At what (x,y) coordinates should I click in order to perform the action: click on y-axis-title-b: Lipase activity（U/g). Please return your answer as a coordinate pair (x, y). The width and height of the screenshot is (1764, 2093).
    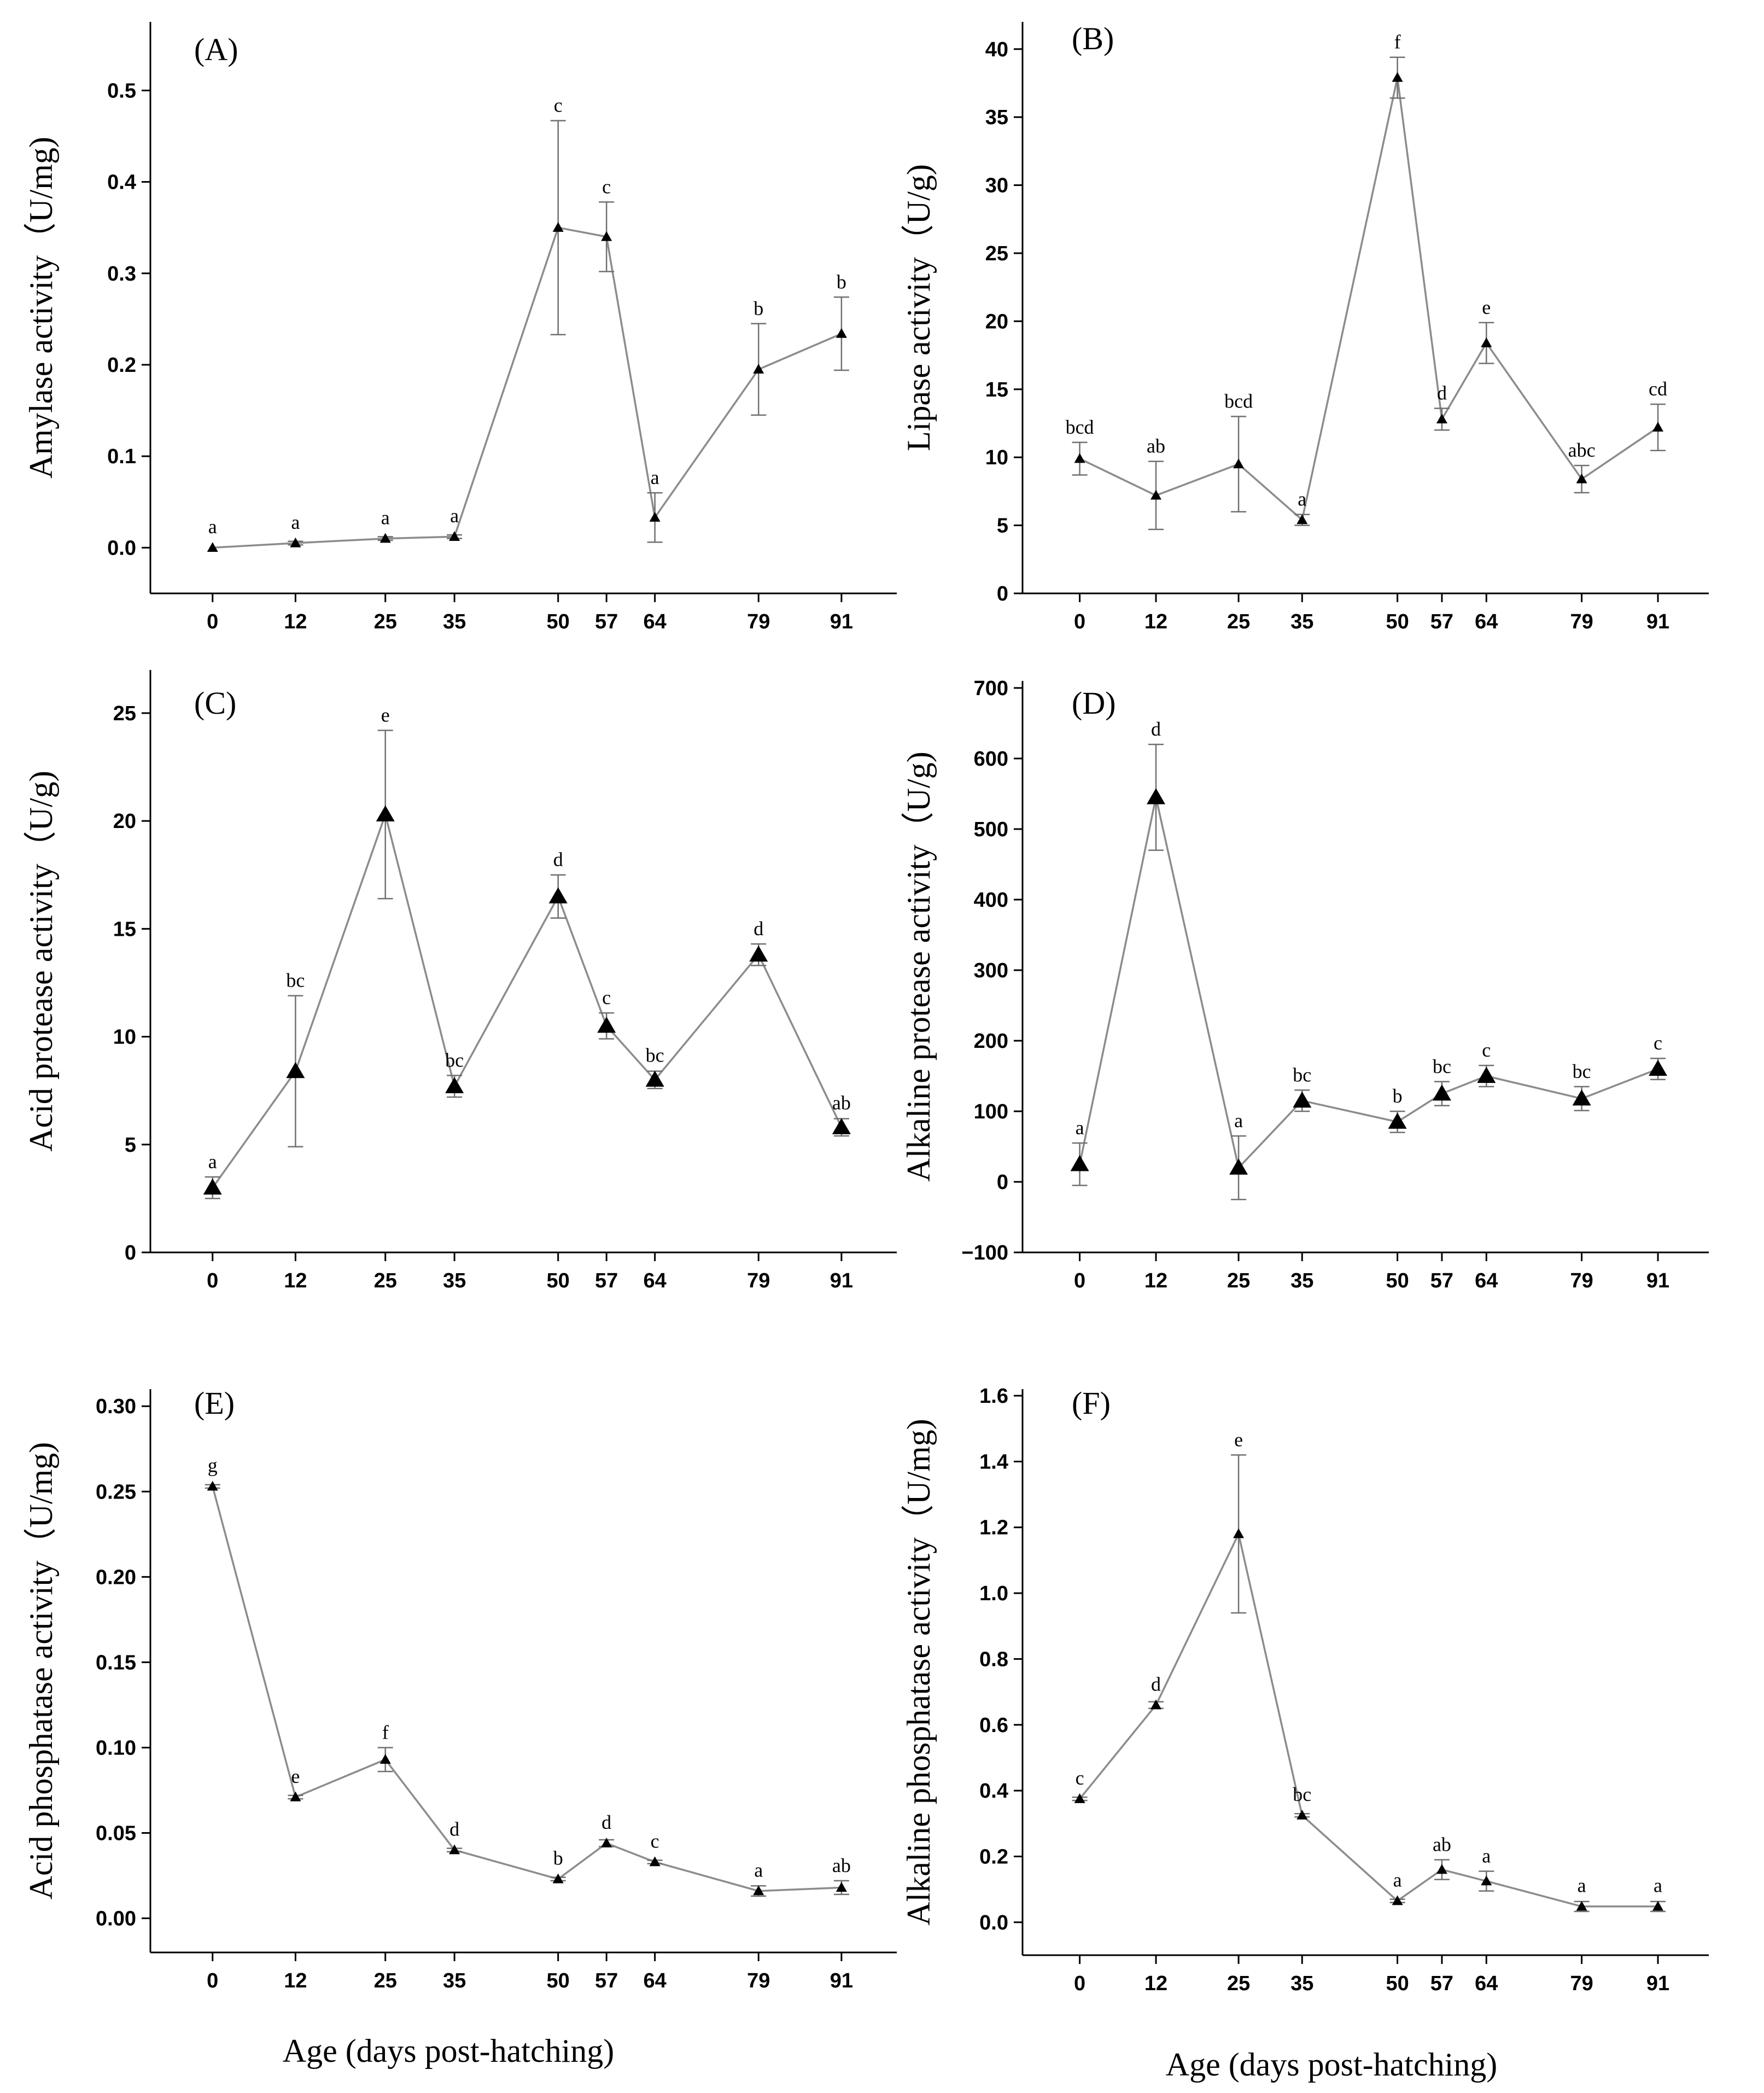
    Looking at the image, I should click on (919, 307).